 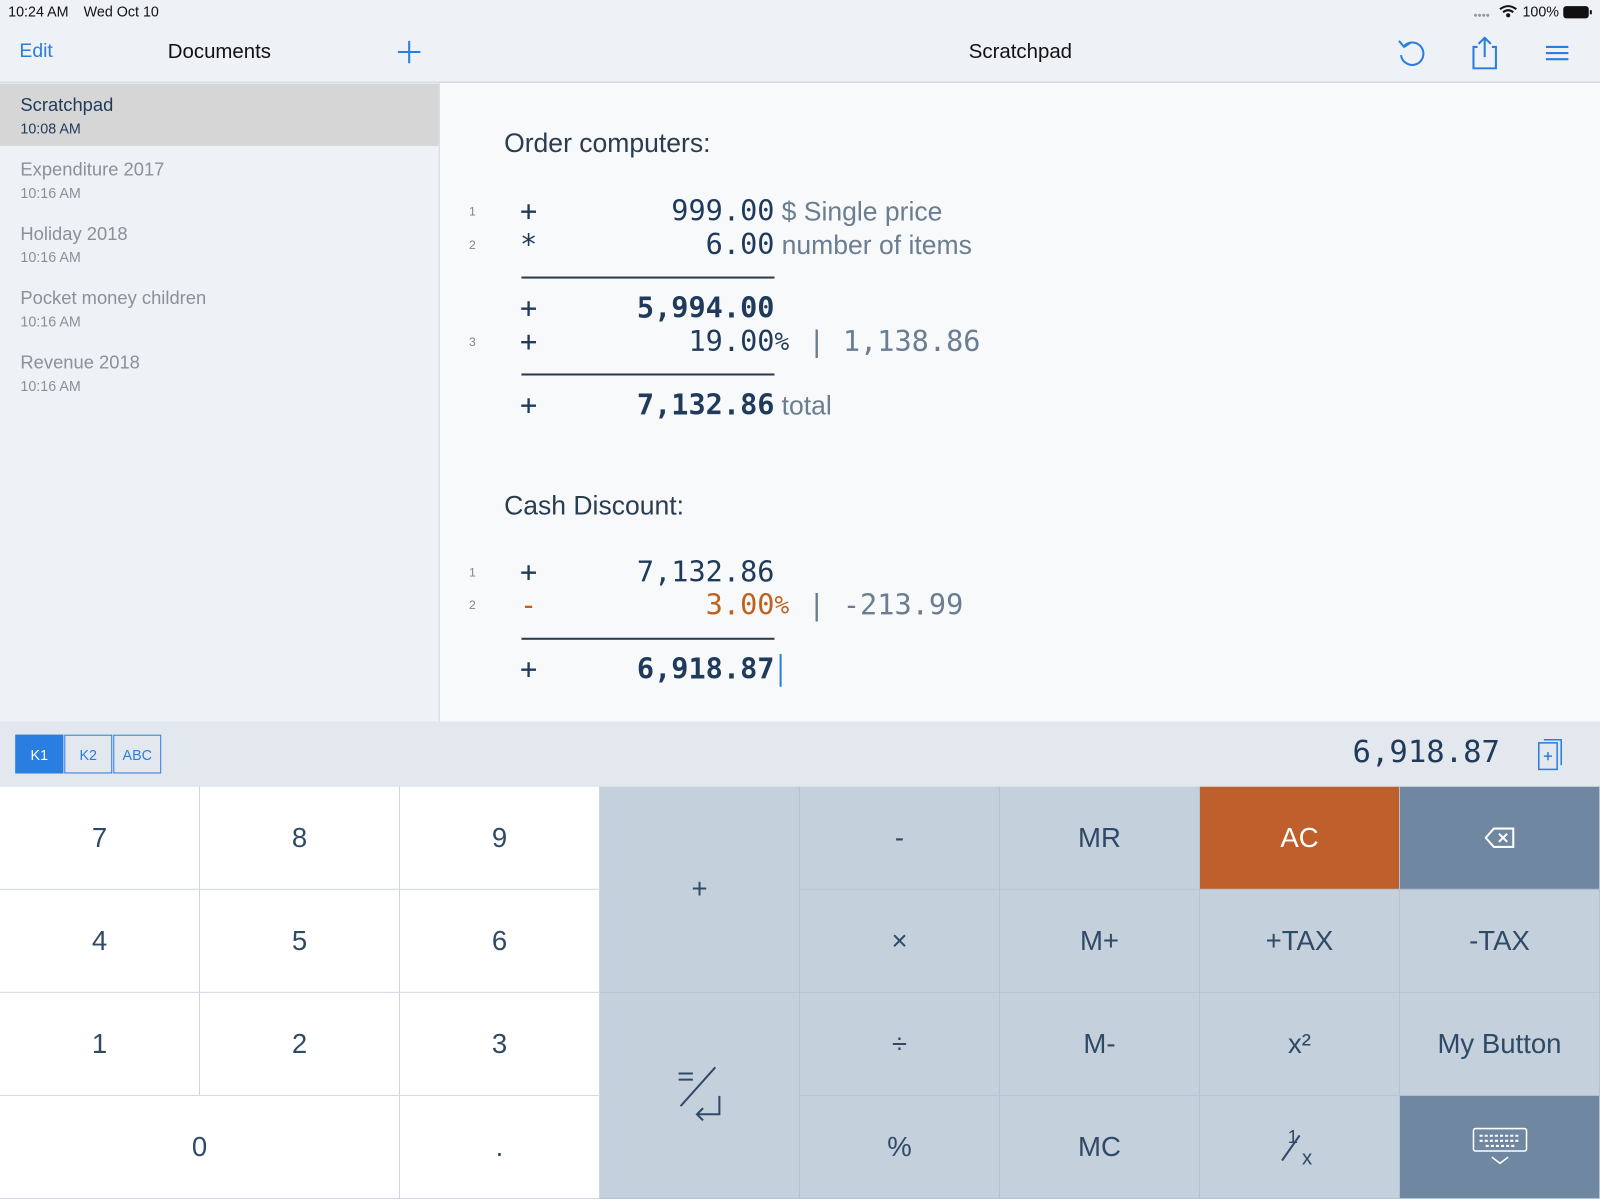 I want to click on toolbar-icons, so click(x=1485, y=53).